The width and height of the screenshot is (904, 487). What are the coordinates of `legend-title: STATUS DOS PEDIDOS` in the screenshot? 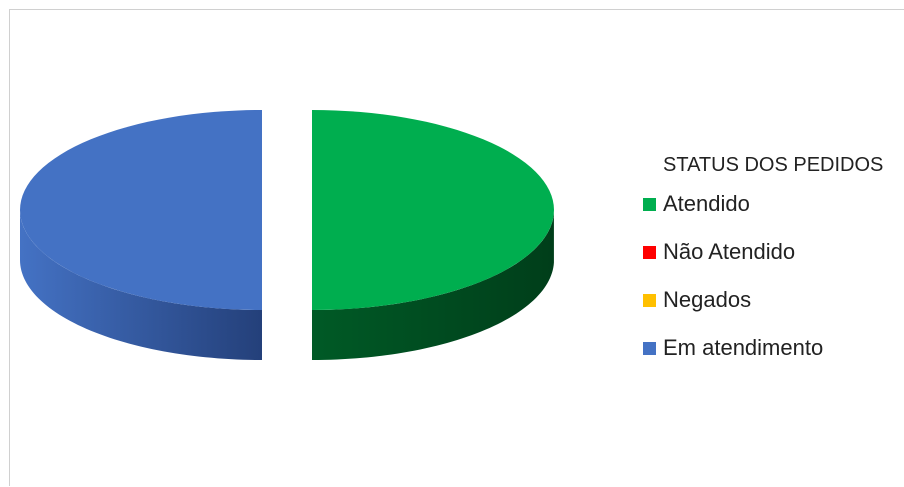 It's located at (773, 165).